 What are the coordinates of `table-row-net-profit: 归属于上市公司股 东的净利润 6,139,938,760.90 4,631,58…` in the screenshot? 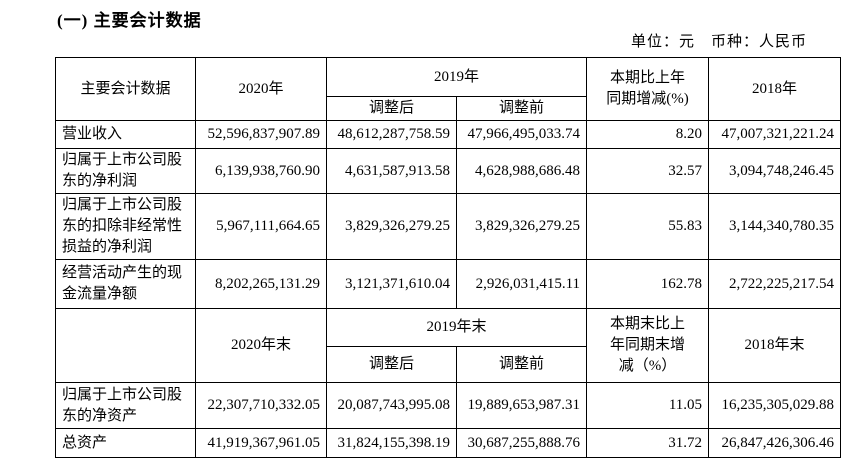 It's located at (448, 171).